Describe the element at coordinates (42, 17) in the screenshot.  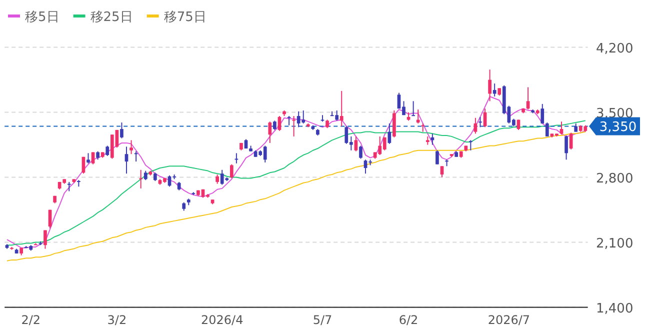
I see `legend-label: 移5日` at that location.